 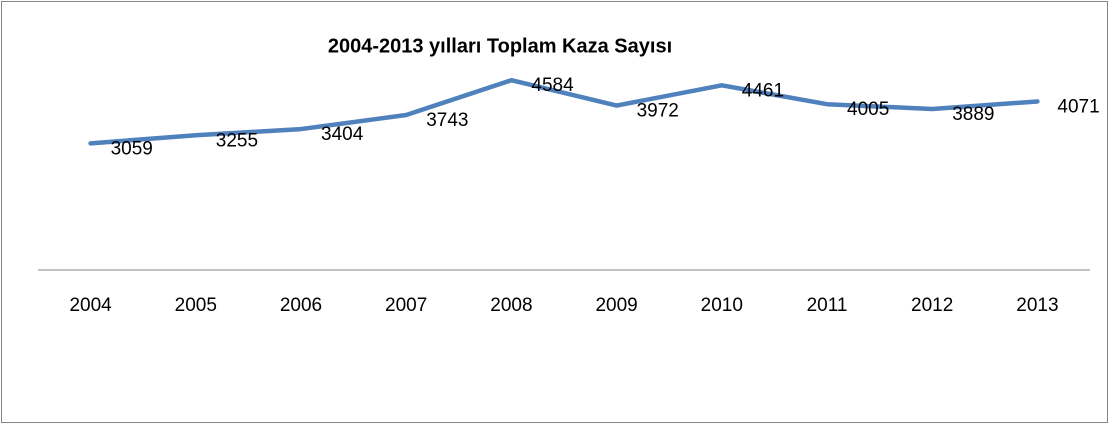 What do you see at coordinates (932, 305) in the screenshot?
I see `x-tick-label: 2012` at bounding box center [932, 305].